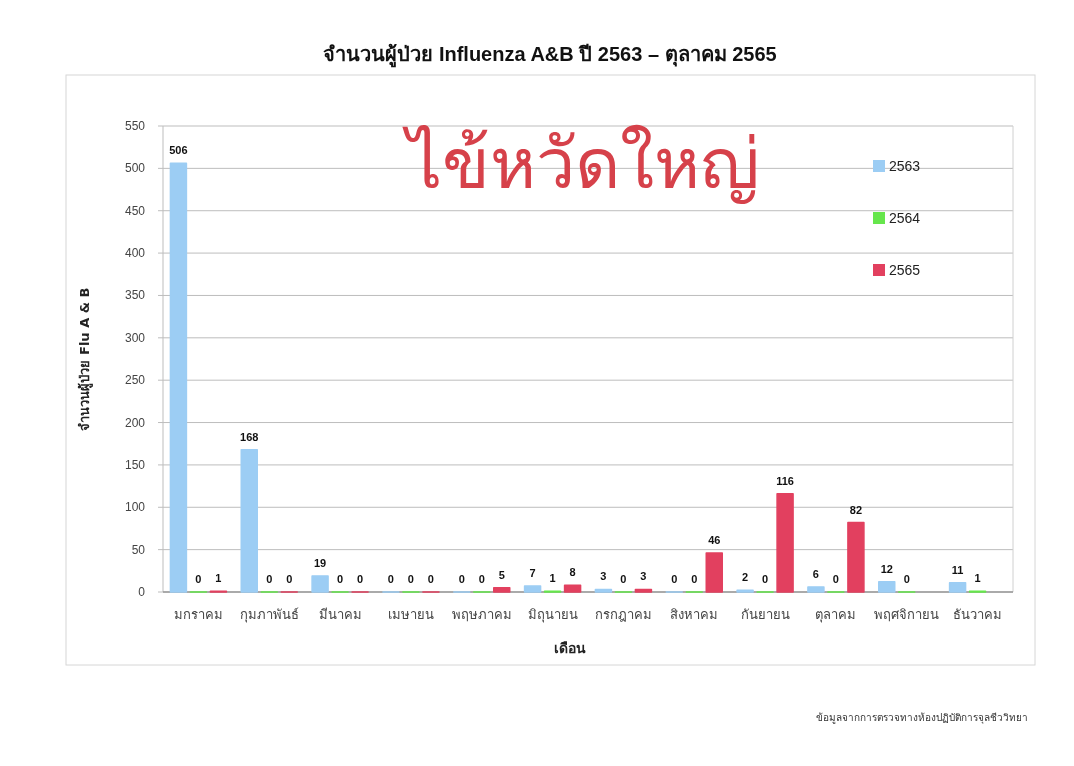 The height and width of the screenshot is (766, 1074). Describe the element at coordinates (320, 562) in the screenshot. I see `data-label: 19` at that location.